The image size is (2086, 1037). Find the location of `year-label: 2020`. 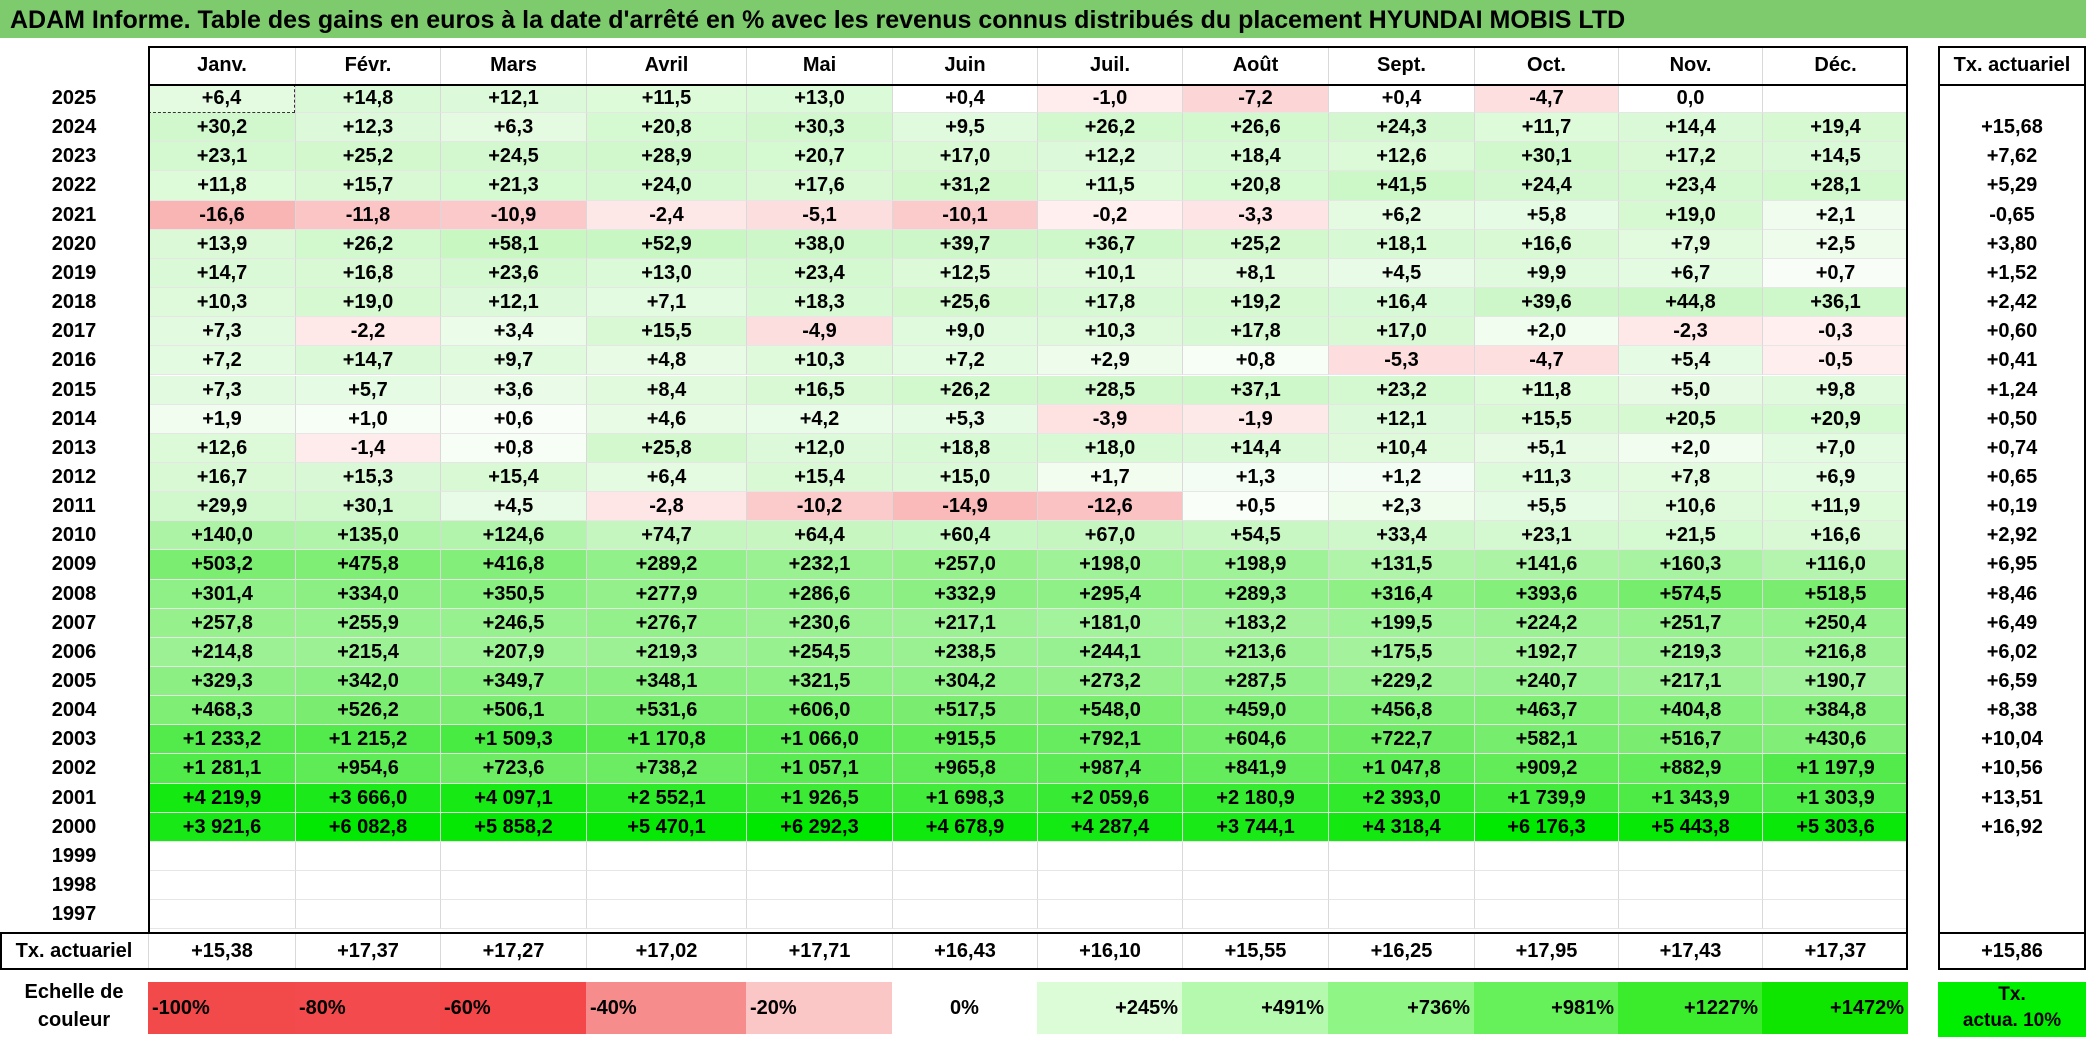

year-label: 2020 is located at coordinates (74, 243).